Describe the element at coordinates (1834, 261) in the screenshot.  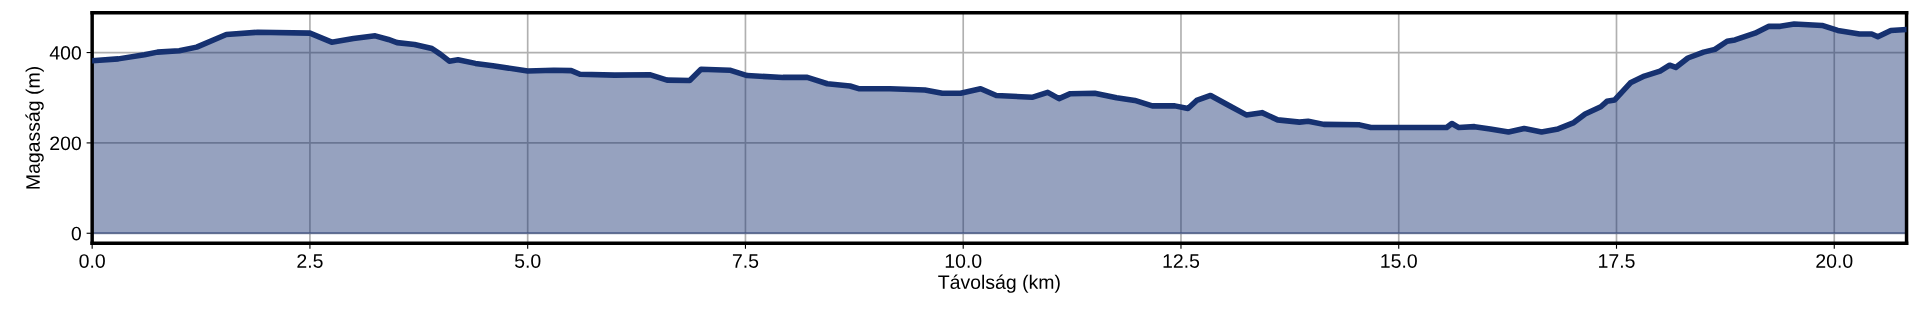
I see `x-tick-label: 20.0` at that location.